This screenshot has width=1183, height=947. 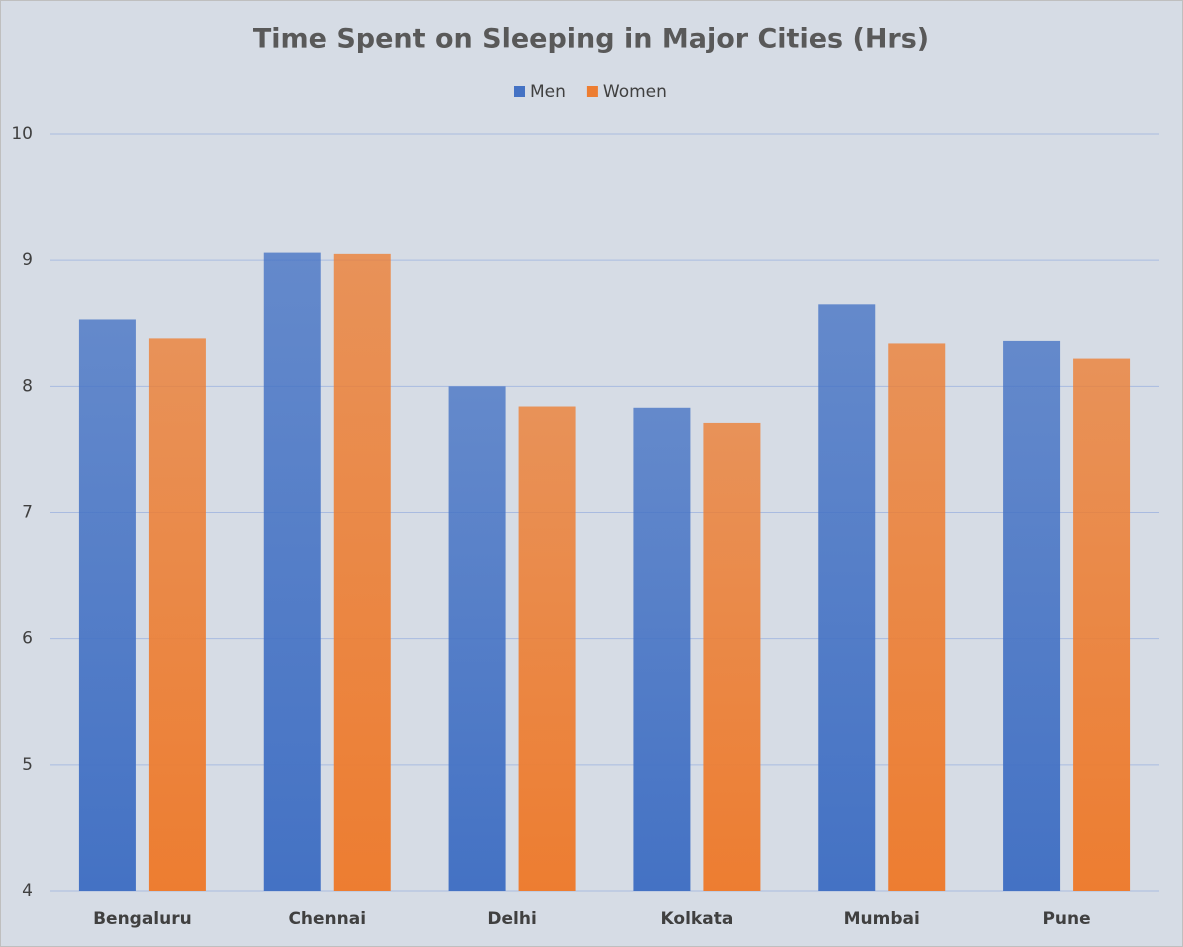 I want to click on x-tick-label: Kolkata, so click(x=697, y=919).